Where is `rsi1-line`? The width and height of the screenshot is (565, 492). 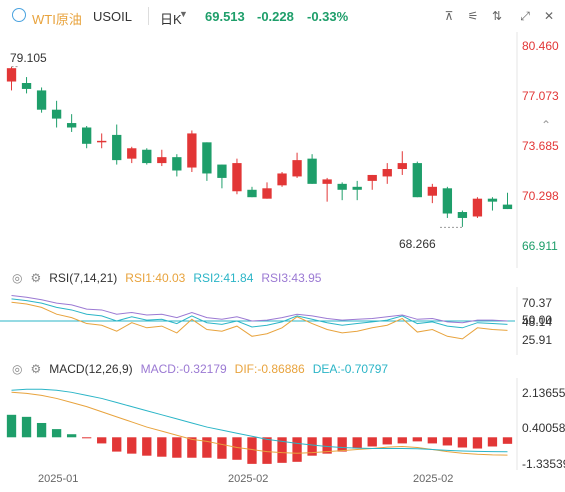
rsi1-line is located at coordinates (259, 320).